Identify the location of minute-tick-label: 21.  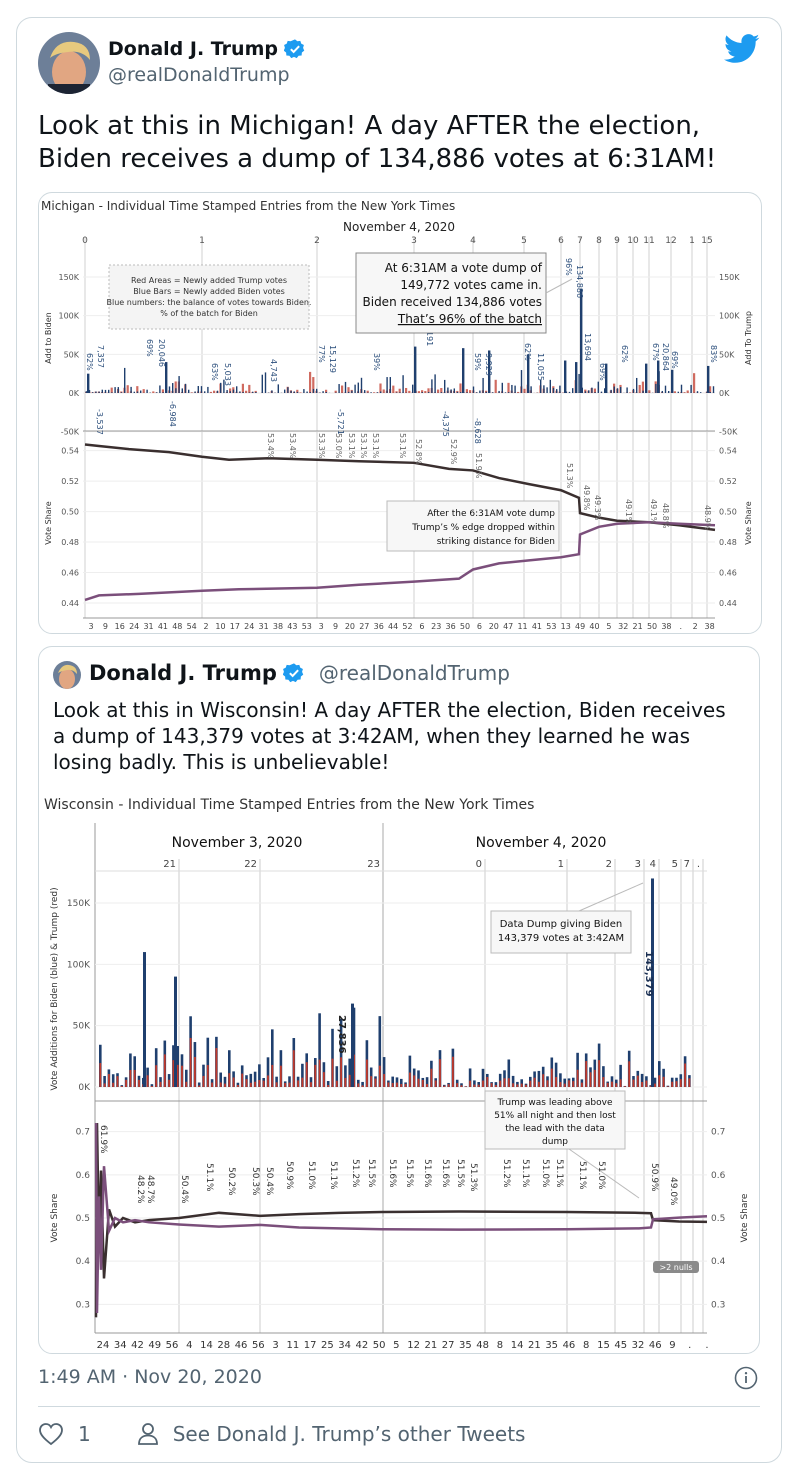
(534, 1345).